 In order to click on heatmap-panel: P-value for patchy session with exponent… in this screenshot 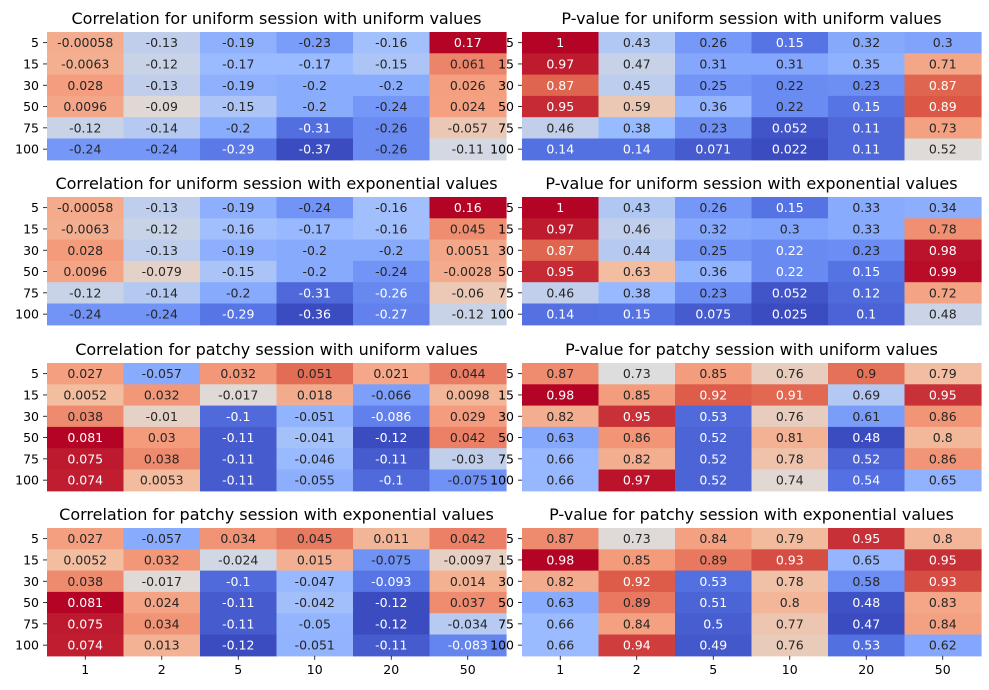, I will do `click(736, 591)`.